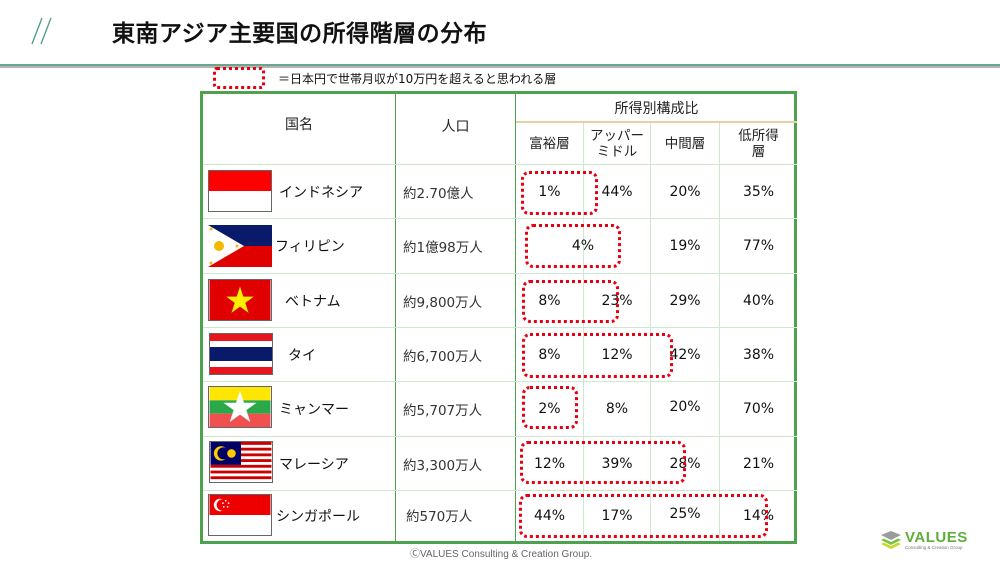  Describe the element at coordinates (758, 354) in the screenshot. I see `low-income-pct: 38%` at that location.